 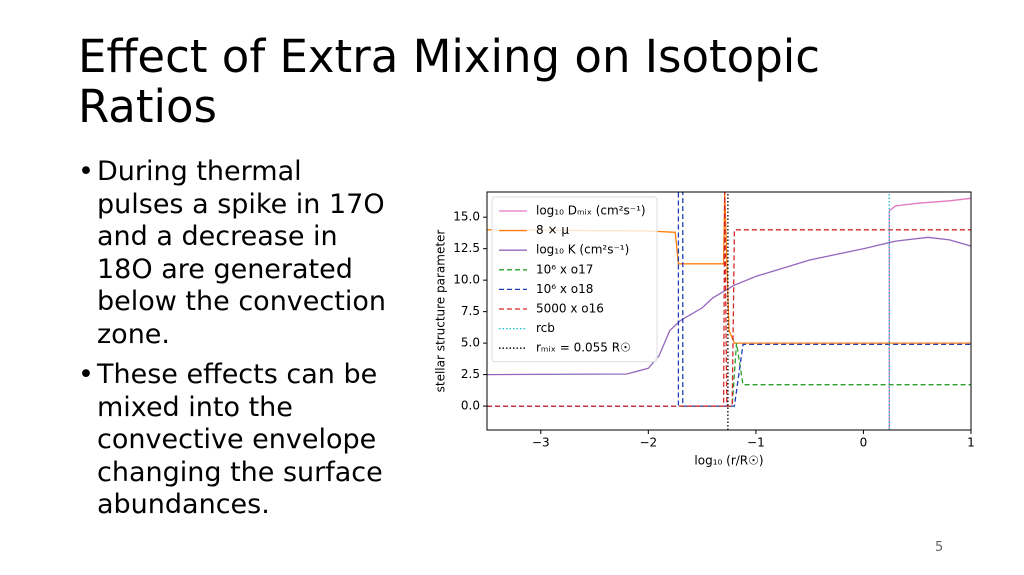 I want to click on y-tick-label: 10.0, so click(x=466, y=280).